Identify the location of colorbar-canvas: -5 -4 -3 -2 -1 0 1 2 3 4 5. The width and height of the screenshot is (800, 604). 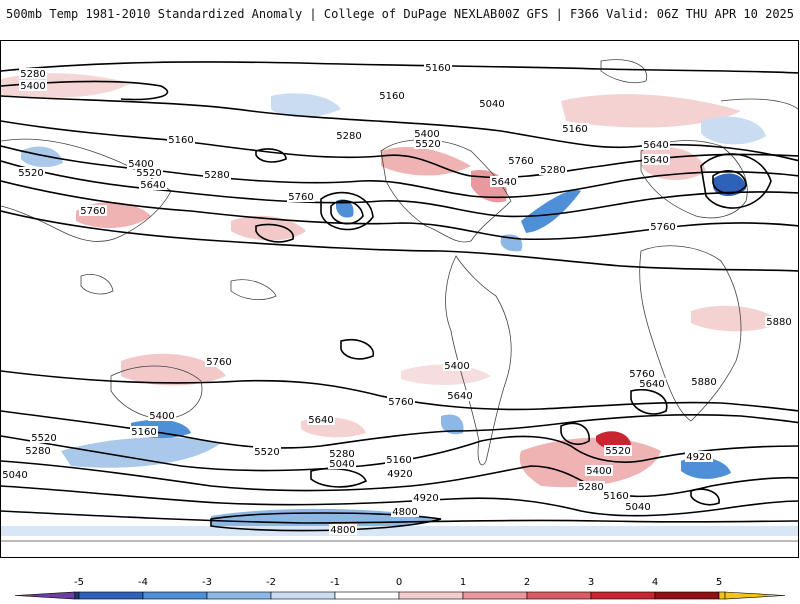
(400, 588).